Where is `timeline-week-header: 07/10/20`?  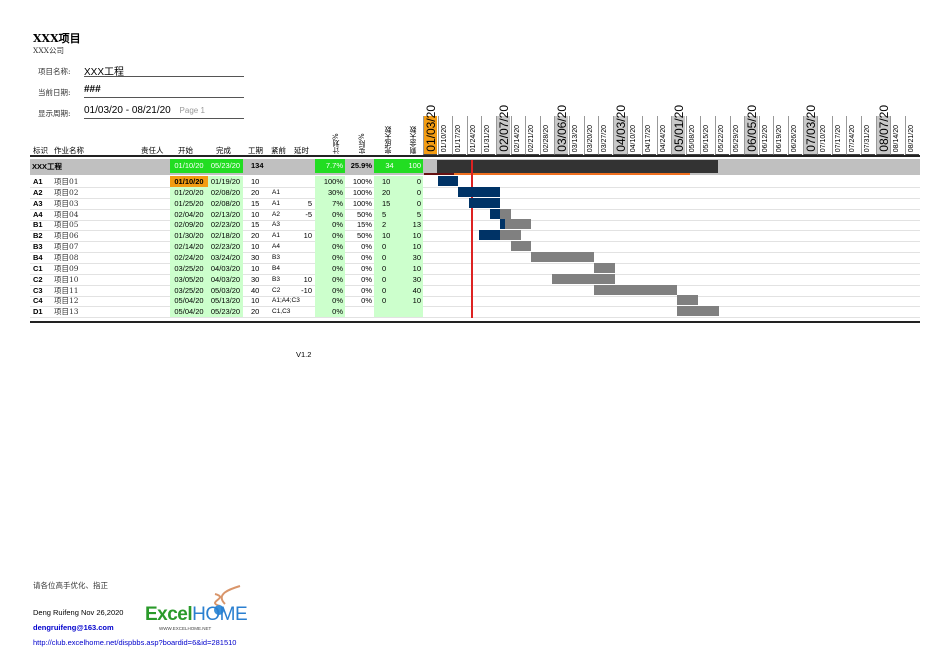
timeline-week-header: 07/10/20 is located at coordinates (824, 135).